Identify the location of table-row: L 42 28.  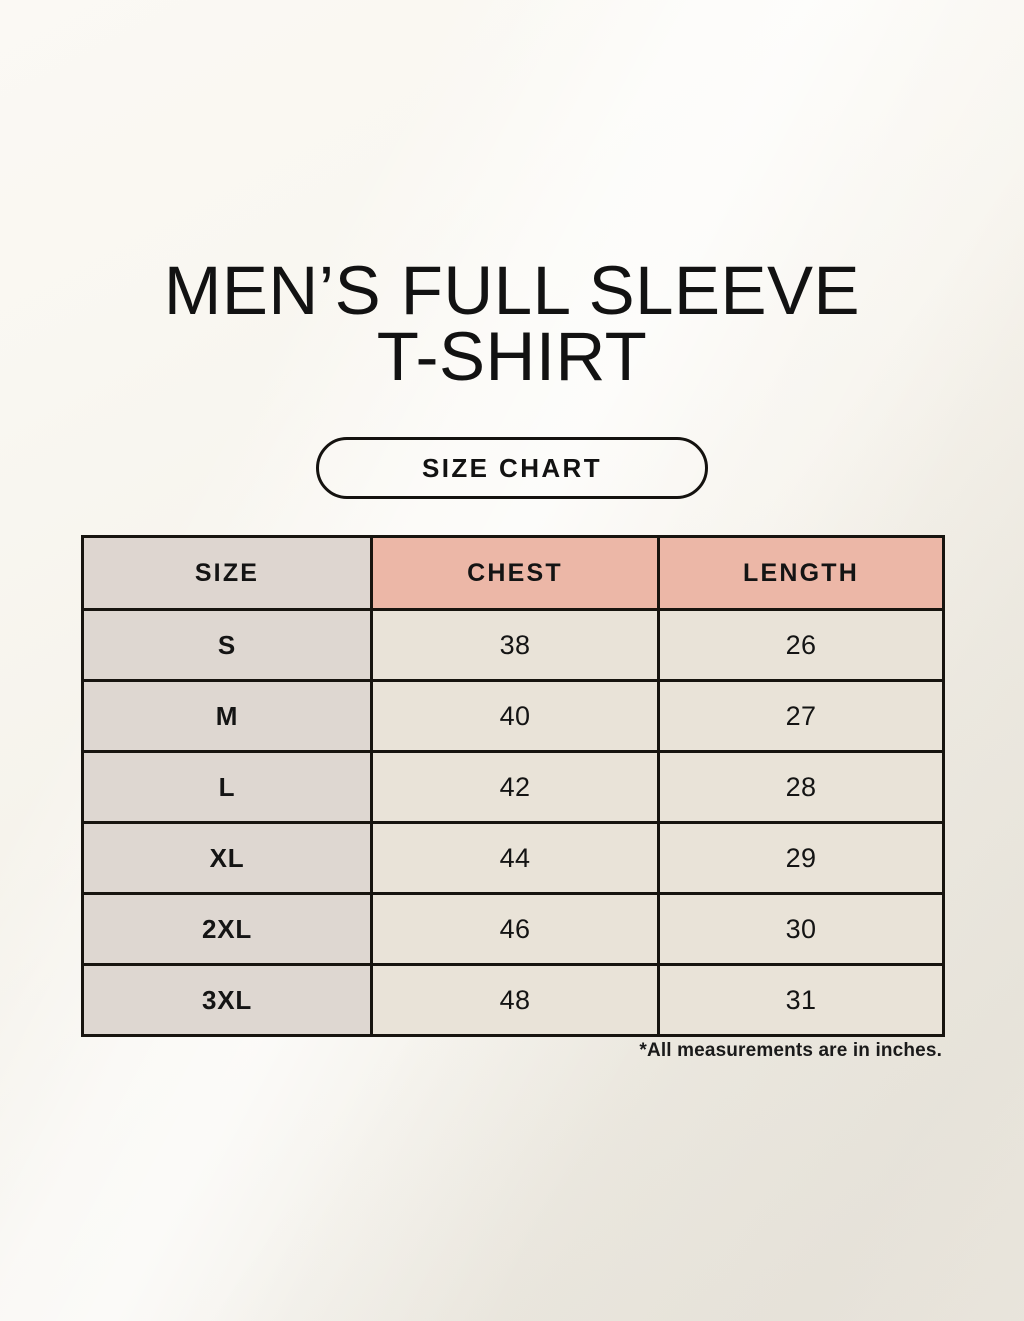
(513, 787).